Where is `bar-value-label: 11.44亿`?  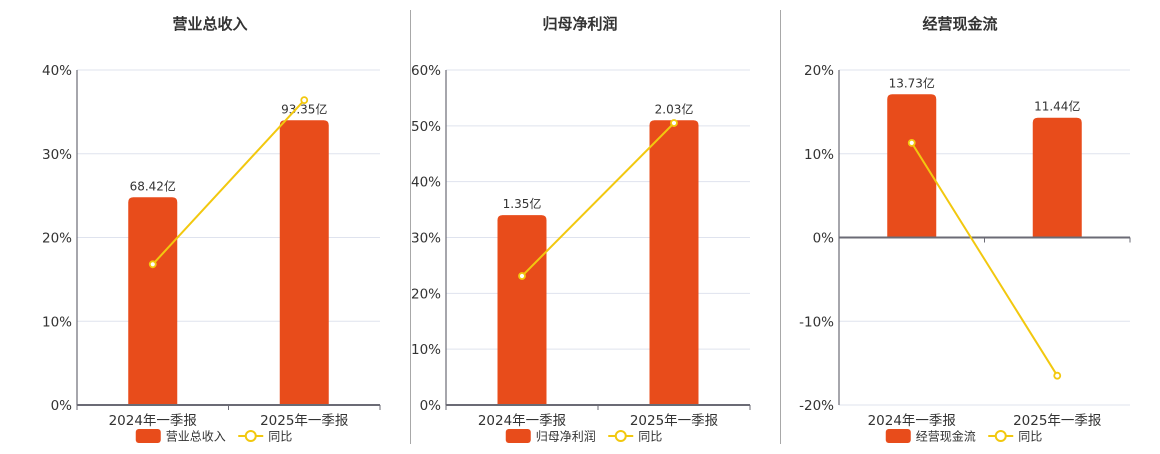 bar-value-label: 11.44亿 is located at coordinates (1057, 106).